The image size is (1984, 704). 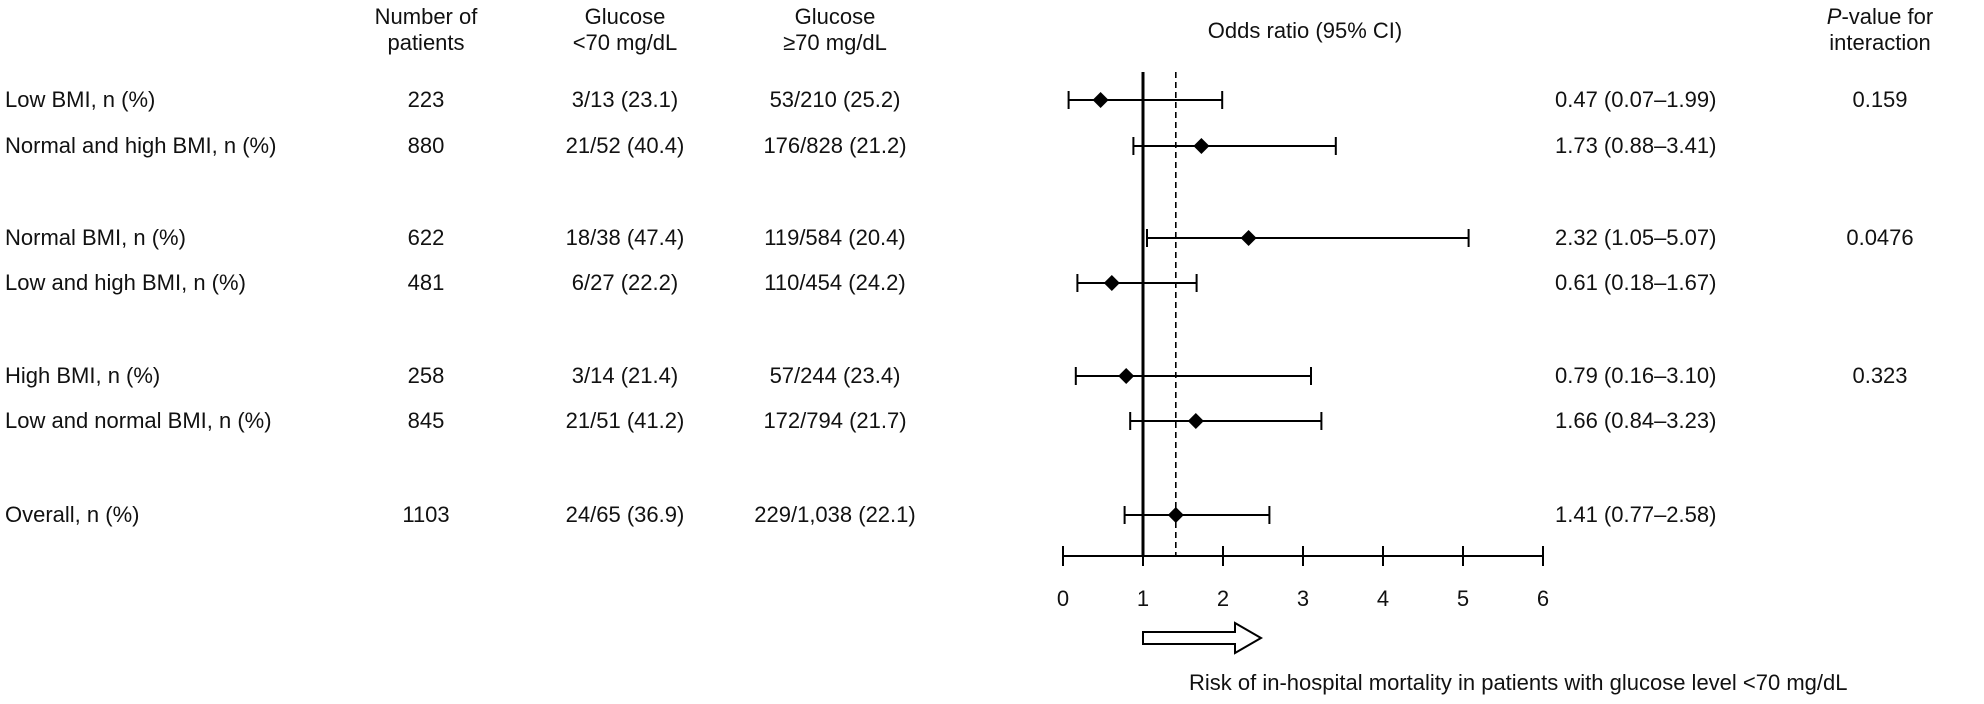 What do you see at coordinates (835, 42) in the screenshot?
I see `header-glucose-high-line2: ≥70 mg/dL` at bounding box center [835, 42].